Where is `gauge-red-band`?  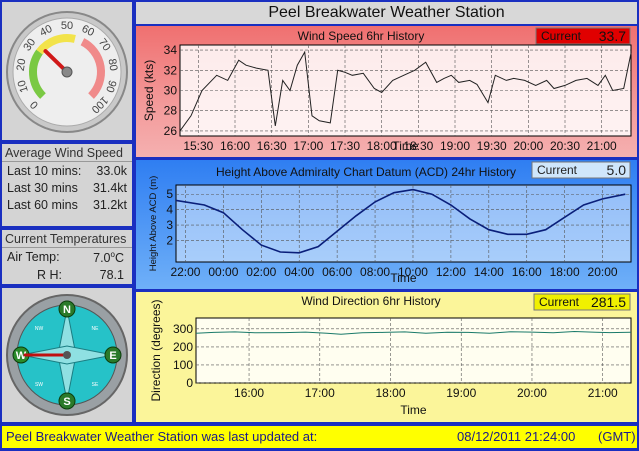
gauge-red-band is located at coordinates (92, 68).